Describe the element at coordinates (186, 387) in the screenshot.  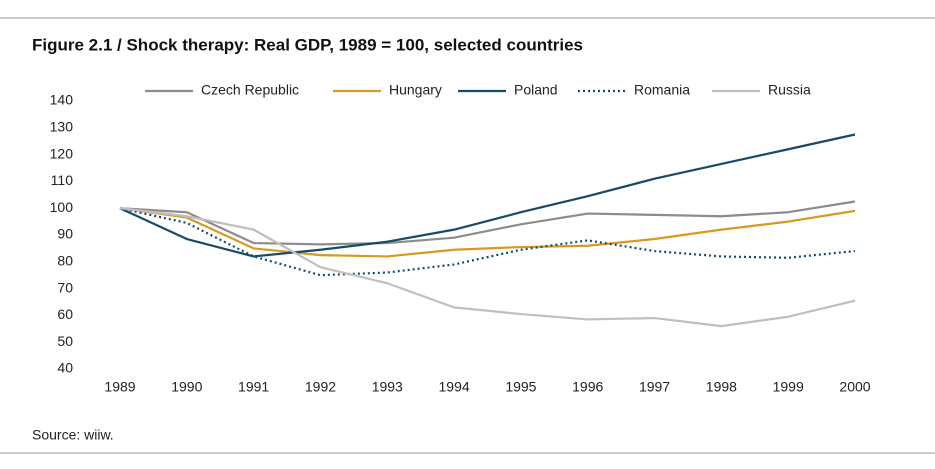
I see `x-tick-label: 1990` at that location.